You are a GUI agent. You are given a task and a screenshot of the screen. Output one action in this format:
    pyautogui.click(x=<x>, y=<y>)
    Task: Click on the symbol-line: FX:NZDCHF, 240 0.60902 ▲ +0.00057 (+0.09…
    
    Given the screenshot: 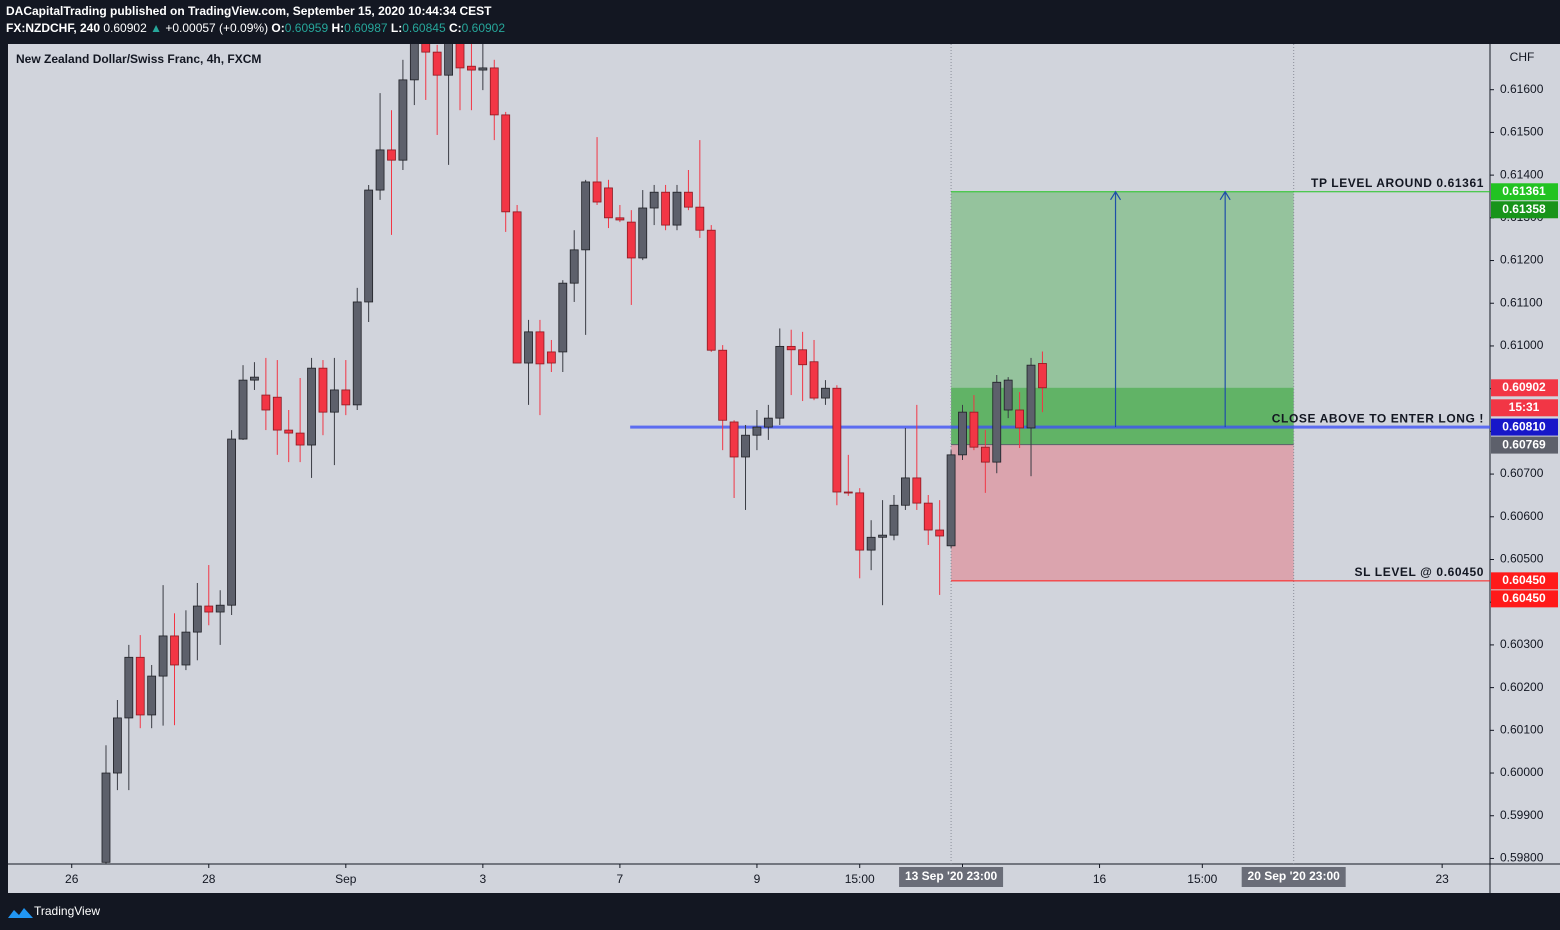 What is the action you would take?
    pyautogui.click(x=255, y=28)
    